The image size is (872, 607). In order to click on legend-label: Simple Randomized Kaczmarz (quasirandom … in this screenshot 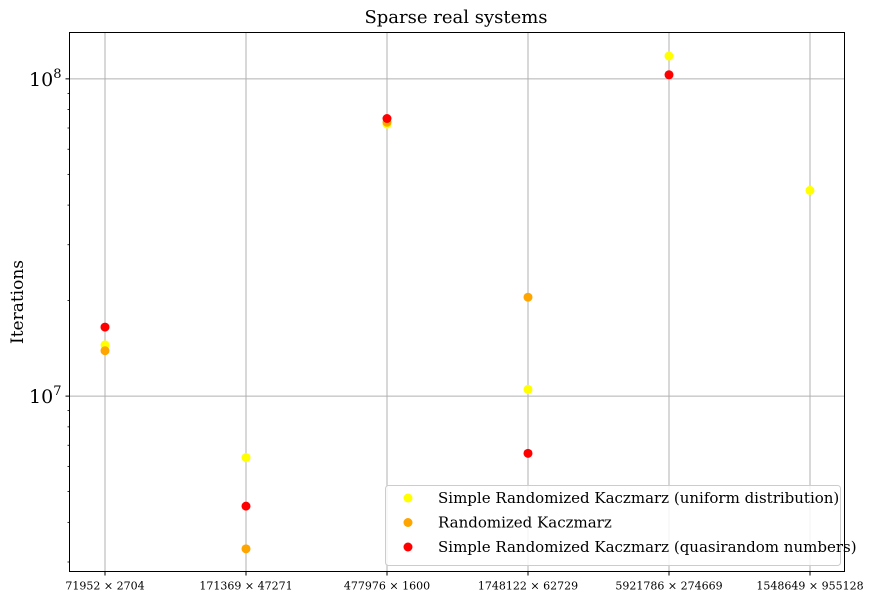, I will do `click(647, 547)`.